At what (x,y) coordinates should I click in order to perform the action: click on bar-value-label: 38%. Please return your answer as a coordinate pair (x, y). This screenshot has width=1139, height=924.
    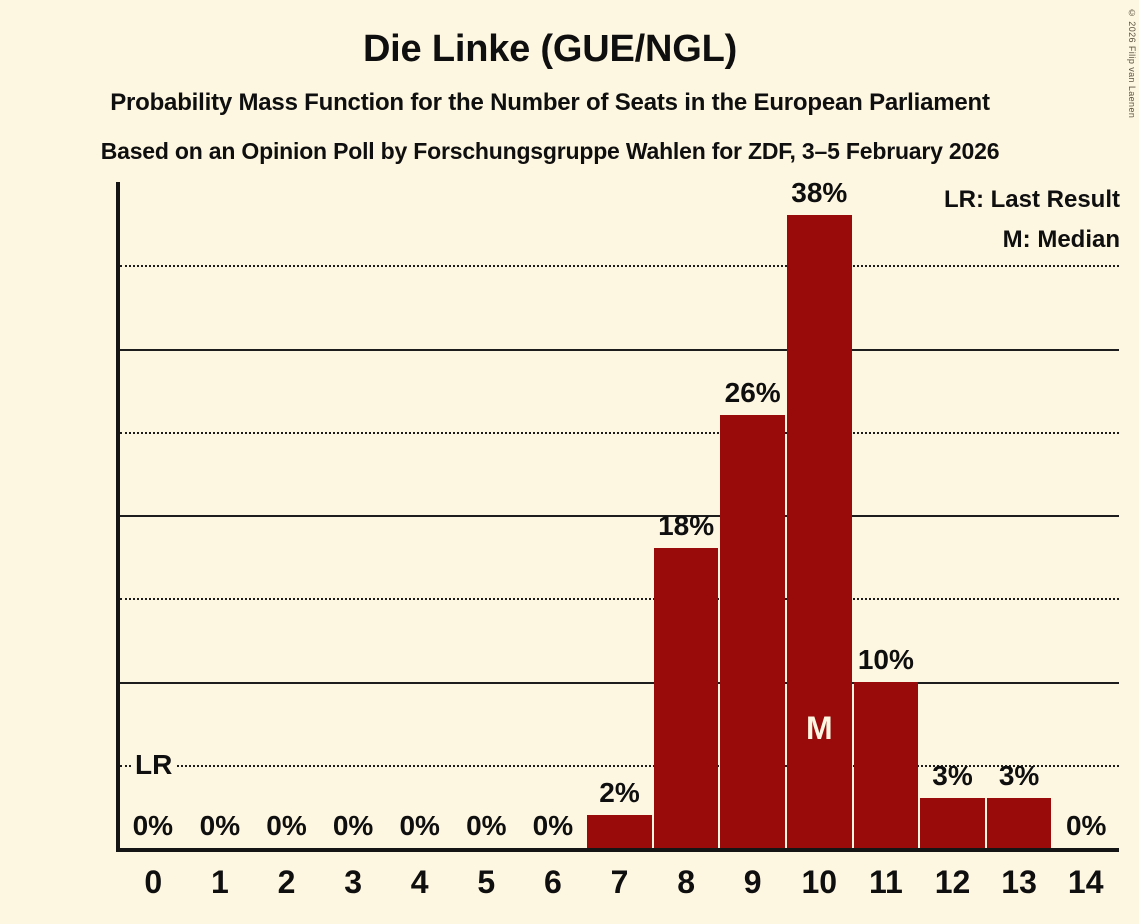
    Looking at the image, I should click on (819, 193).